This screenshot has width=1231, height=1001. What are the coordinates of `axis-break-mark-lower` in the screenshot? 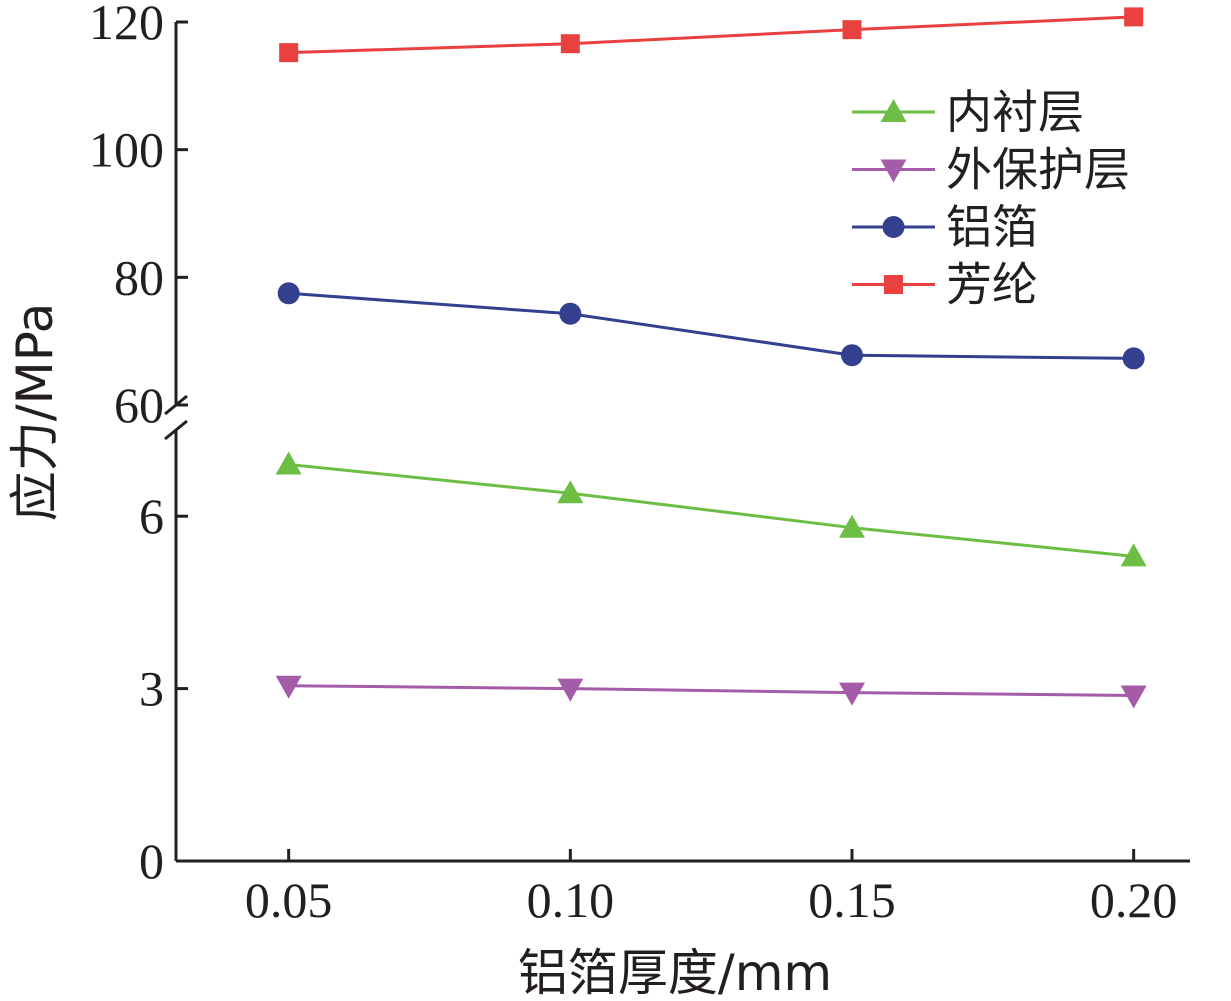 It's located at (176, 430).